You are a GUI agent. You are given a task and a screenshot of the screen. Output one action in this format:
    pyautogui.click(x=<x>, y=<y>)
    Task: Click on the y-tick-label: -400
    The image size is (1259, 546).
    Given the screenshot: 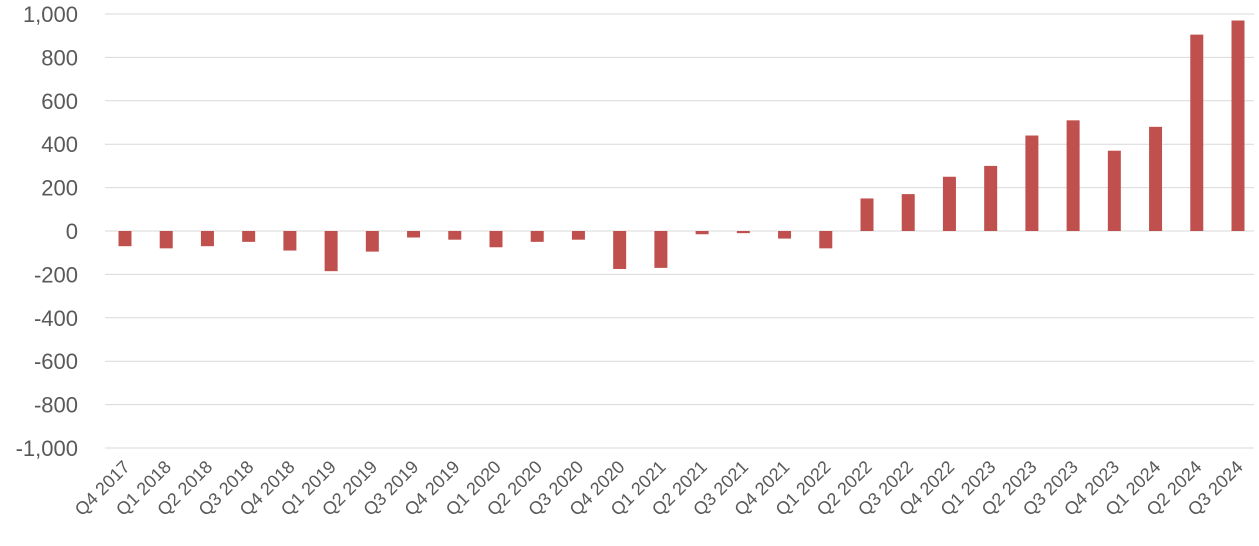 What is the action you would take?
    pyautogui.click(x=56, y=318)
    